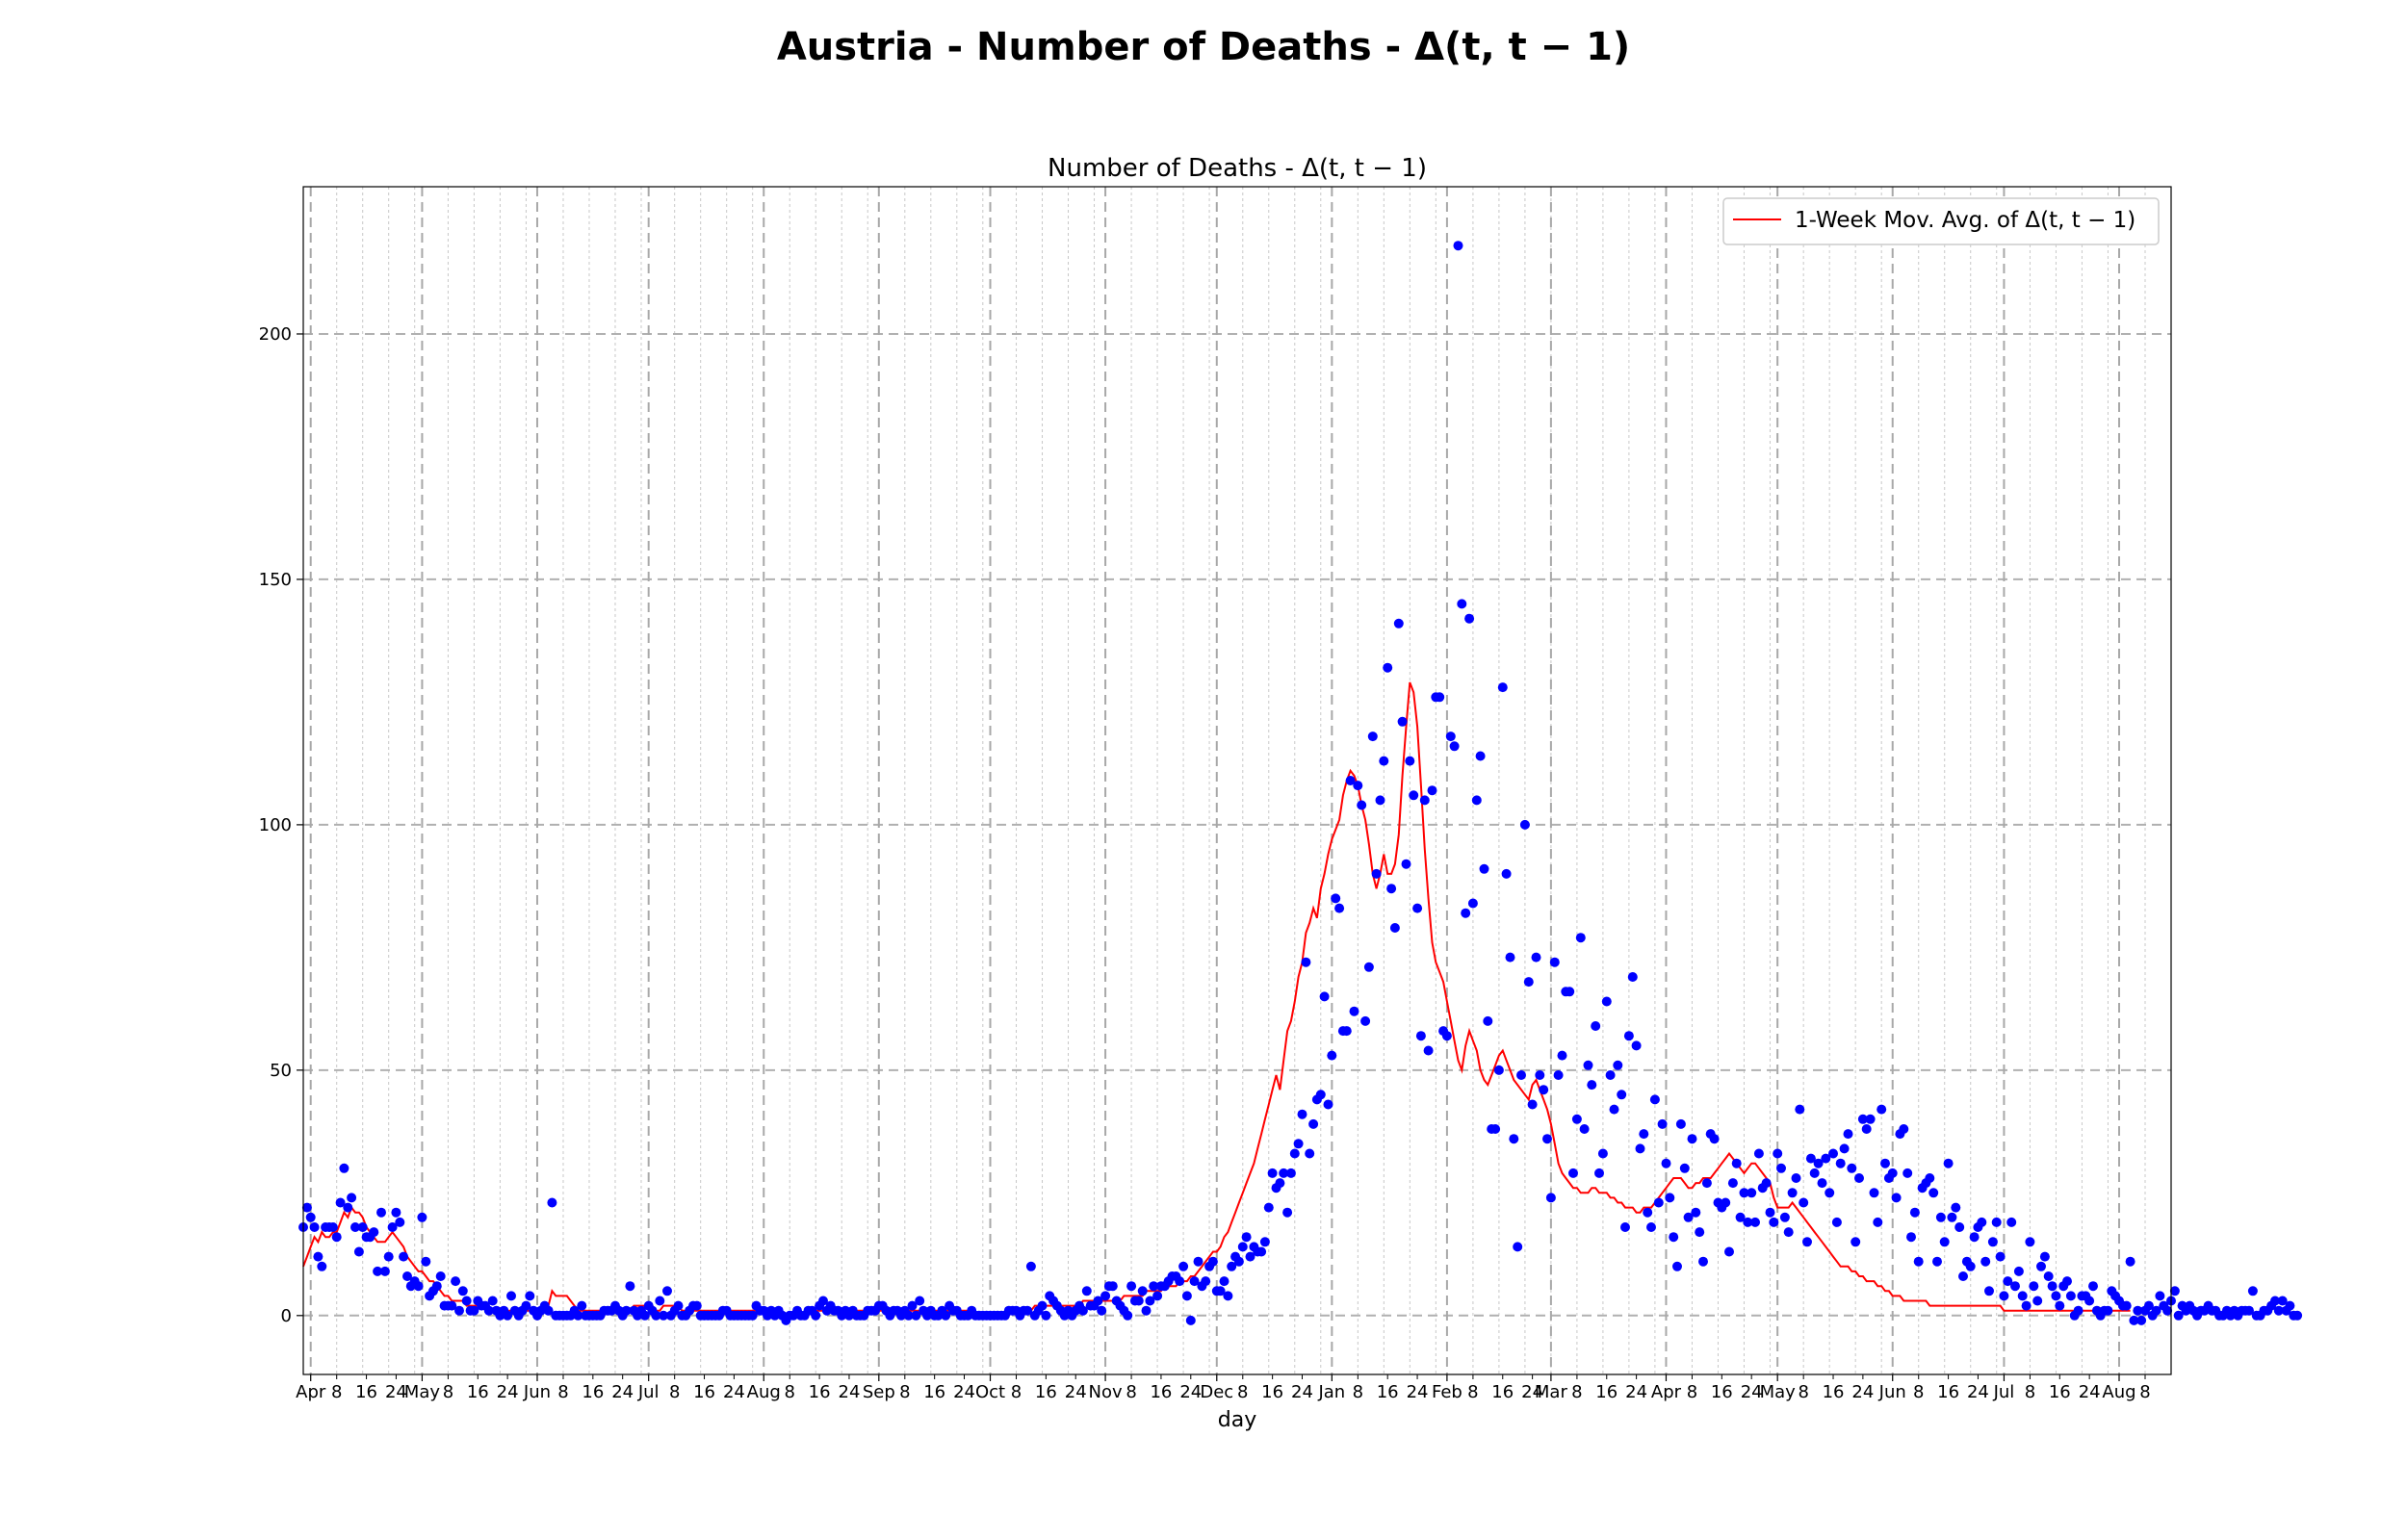 Image resolution: width=2407 pixels, height=1540 pixels. Describe the element at coordinates (1447, 1392) in the screenshot. I see `x-month-tick-label: Feb` at that location.